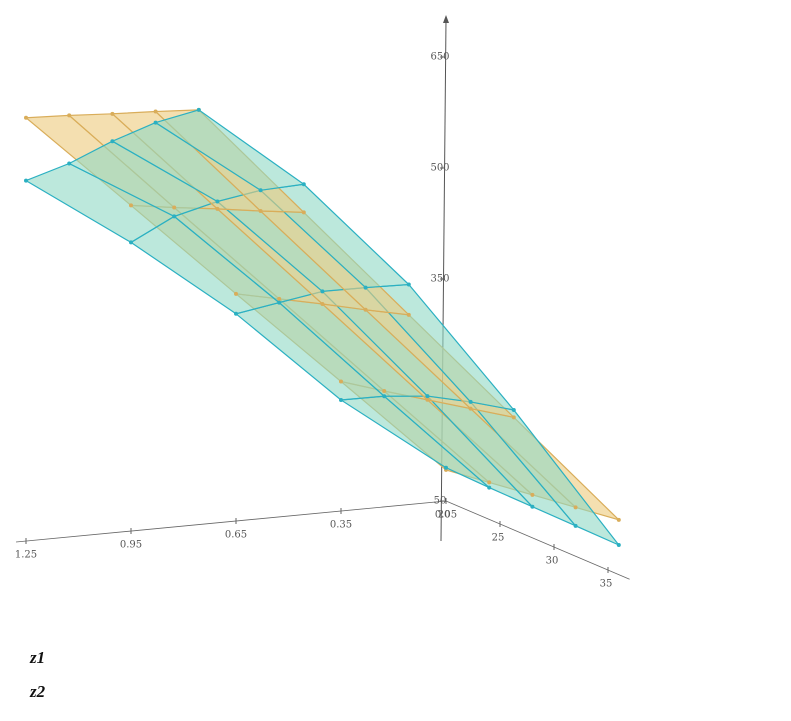 Image resolution: width=791 pixels, height=721 pixels. Describe the element at coordinates (38, 691) in the screenshot. I see `legend-entry: z2` at that location.